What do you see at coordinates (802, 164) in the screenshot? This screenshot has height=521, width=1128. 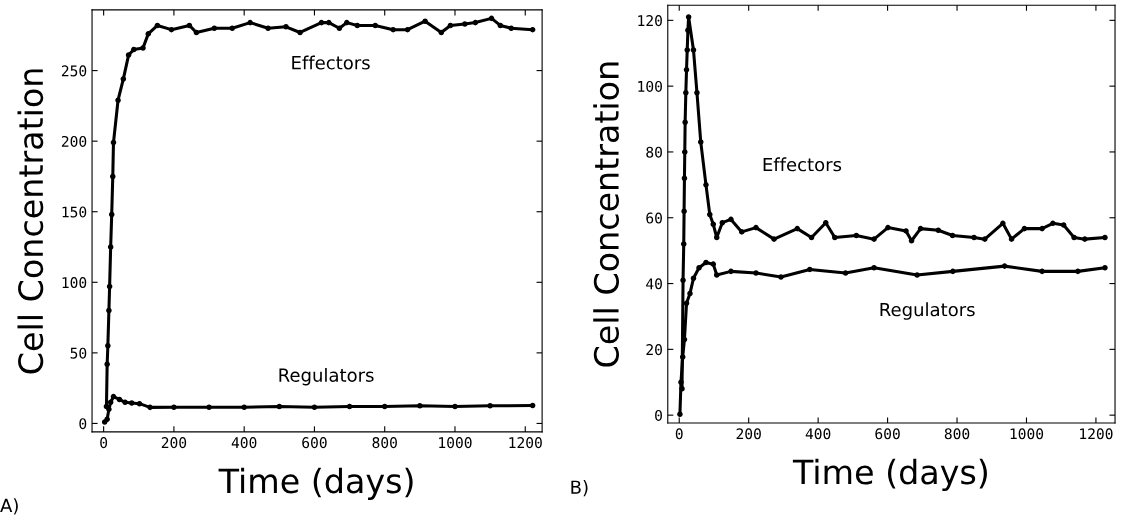 I see `text: Effectors` at bounding box center [802, 164].